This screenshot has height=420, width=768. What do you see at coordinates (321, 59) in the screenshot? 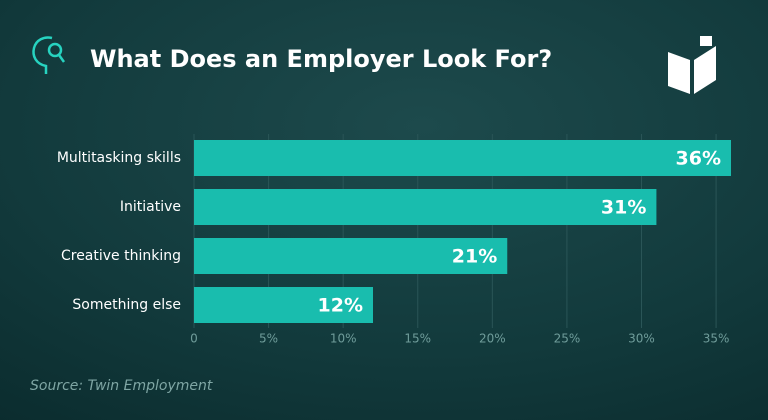
I see `chart-title: What Does an Employer Look For?` at bounding box center [321, 59].